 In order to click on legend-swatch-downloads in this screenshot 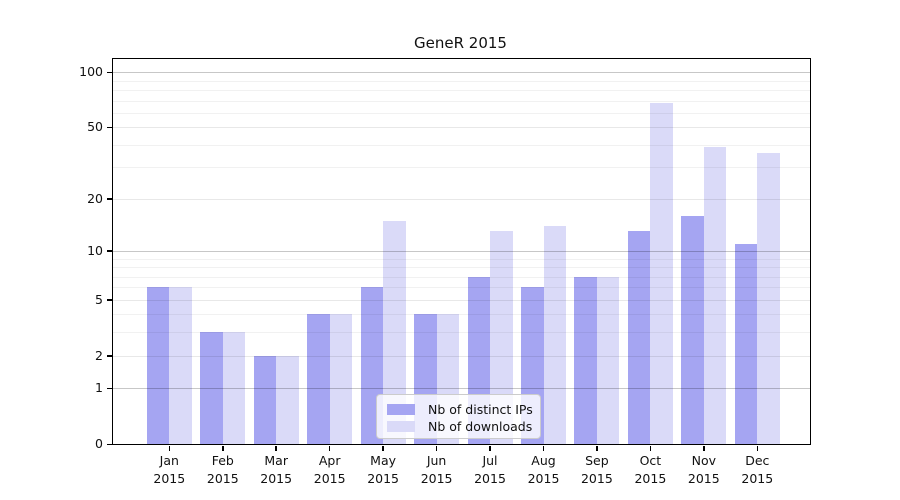, I will do `click(401, 426)`.